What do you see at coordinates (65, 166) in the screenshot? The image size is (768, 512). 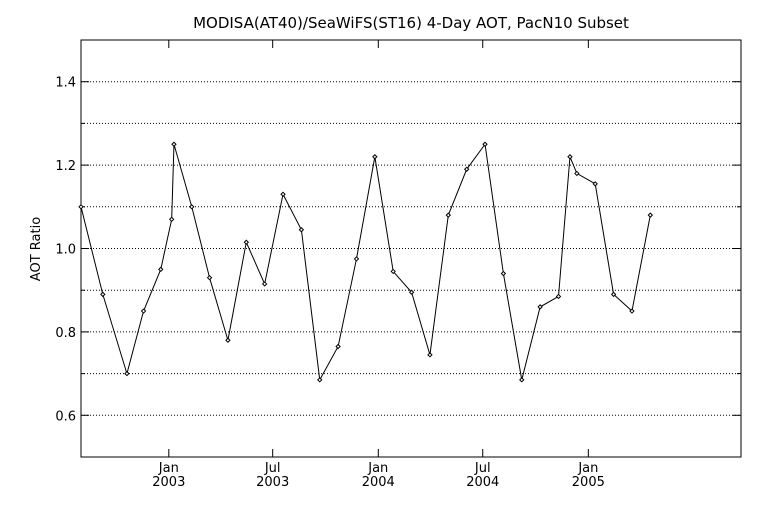 I see `y-tick-label: 1.2` at bounding box center [65, 166].